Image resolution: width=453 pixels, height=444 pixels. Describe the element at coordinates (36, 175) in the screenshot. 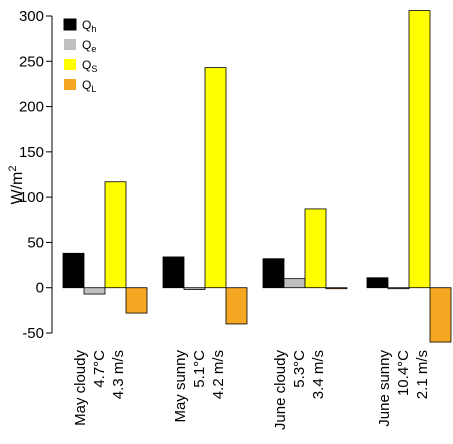

I see `y-axis: -50 0 50 100 150 200 250 300` at that location.